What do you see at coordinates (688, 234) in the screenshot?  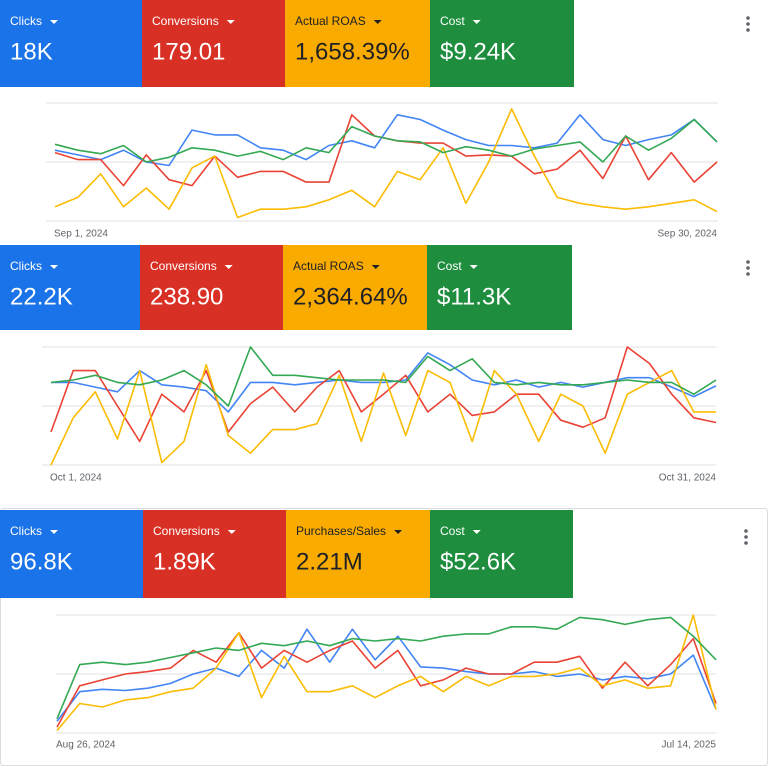 I see `x-axis-end-label: Sep 30, 2024` at bounding box center [688, 234].